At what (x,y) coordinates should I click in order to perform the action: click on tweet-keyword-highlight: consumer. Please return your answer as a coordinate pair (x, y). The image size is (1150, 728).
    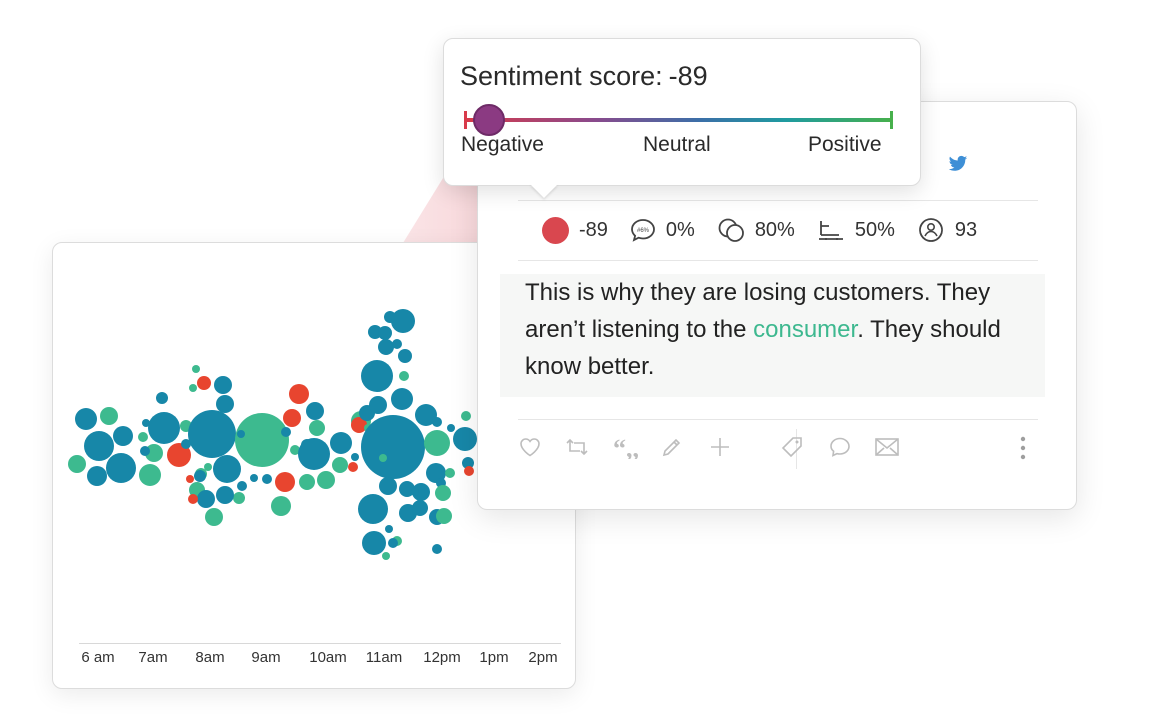
    Looking at the image, I should click on (805, 329).